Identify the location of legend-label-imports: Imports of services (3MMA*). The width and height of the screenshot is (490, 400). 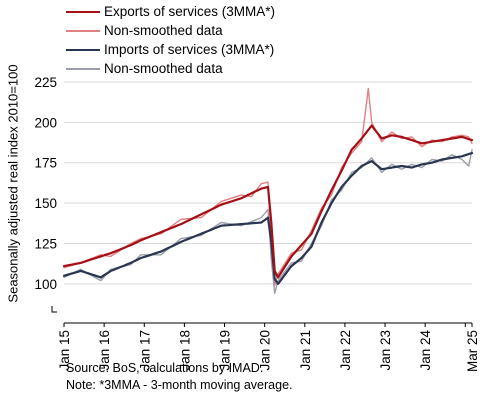
(189, 49).